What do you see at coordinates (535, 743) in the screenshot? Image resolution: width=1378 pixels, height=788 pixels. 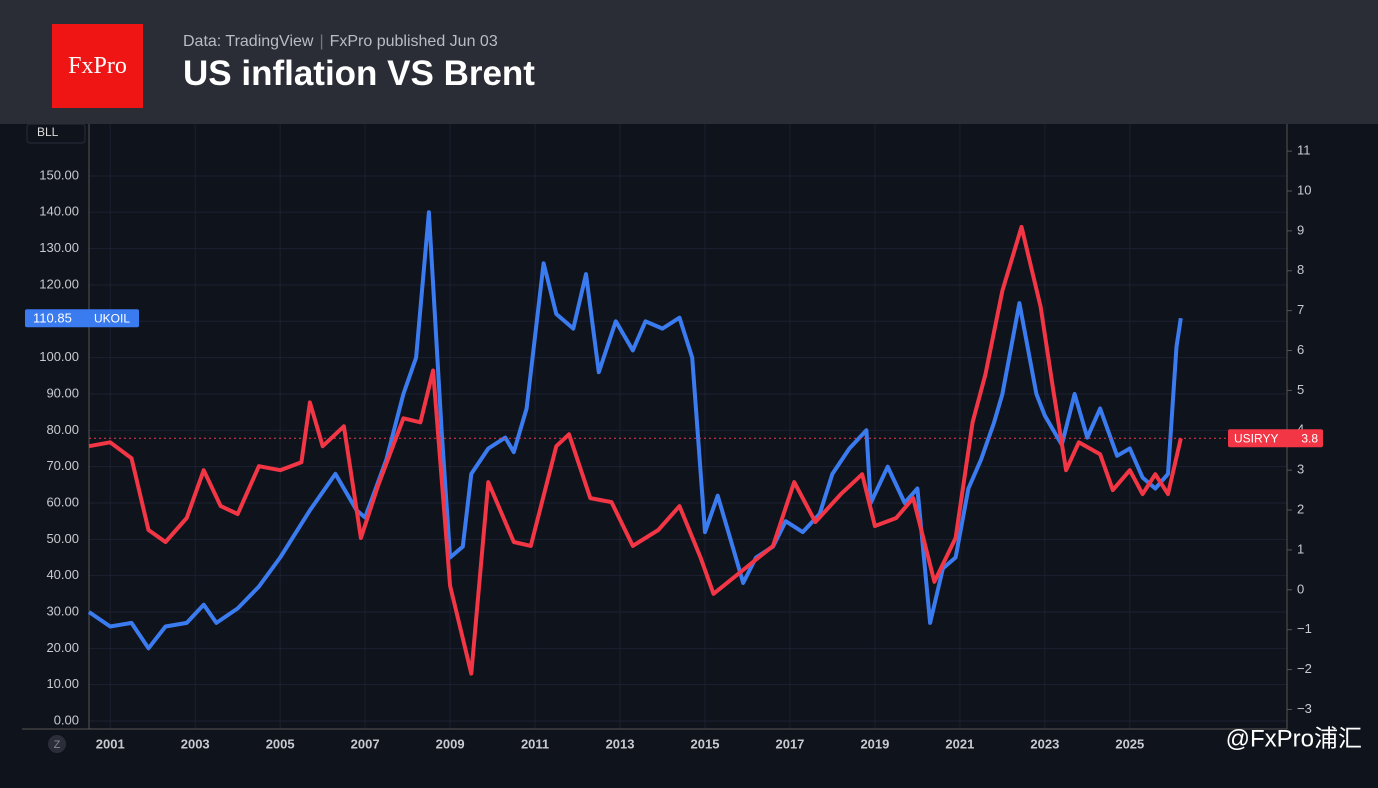 I see `x-tick-label: 2011` at bounding box center [535, 743].